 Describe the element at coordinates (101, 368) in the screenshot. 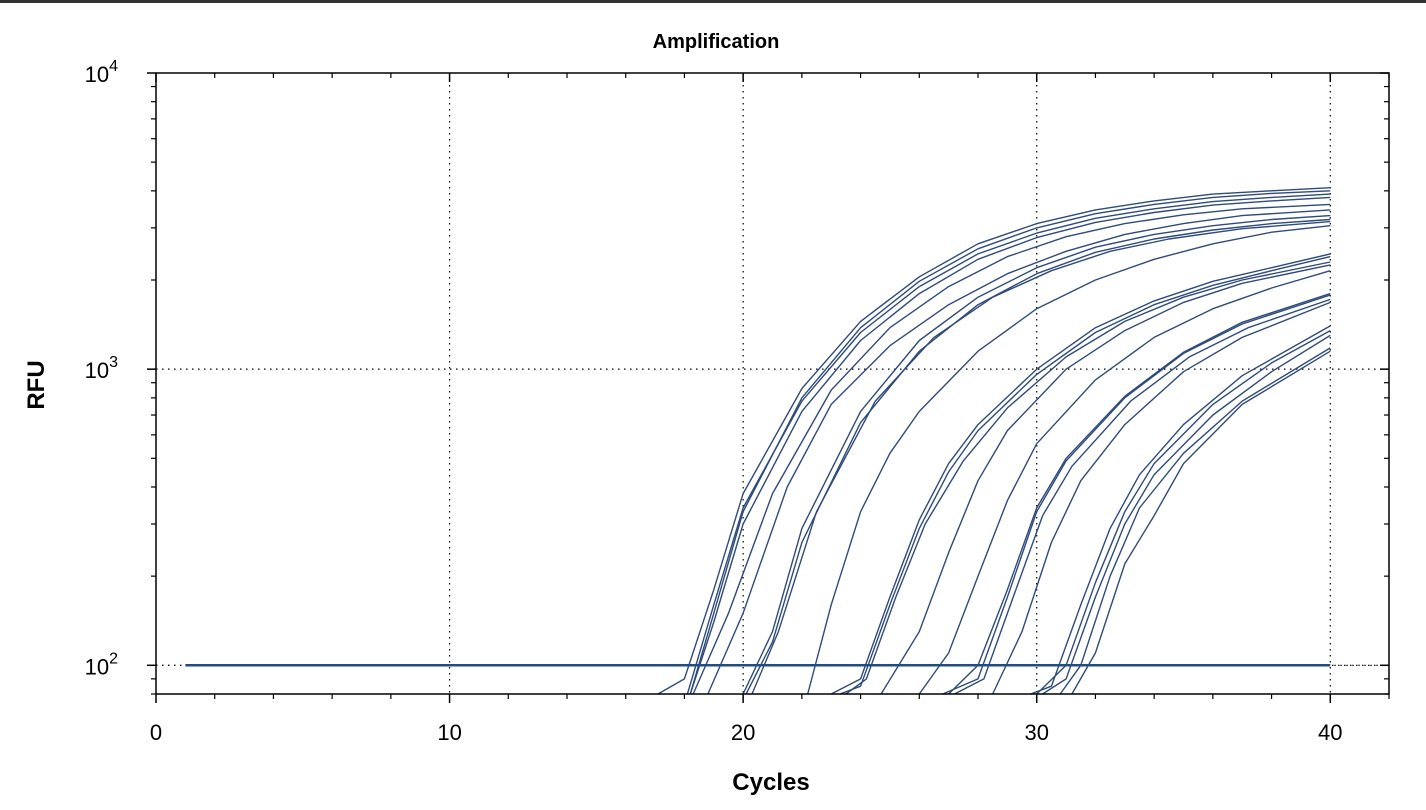

I see `y-tick-label: 10³` at that location.